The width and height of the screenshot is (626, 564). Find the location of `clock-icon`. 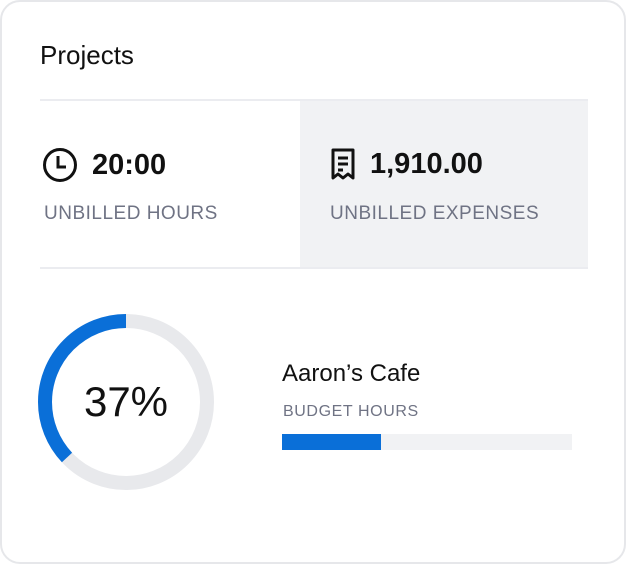

clock-icon is located at coordinates (60, 165).